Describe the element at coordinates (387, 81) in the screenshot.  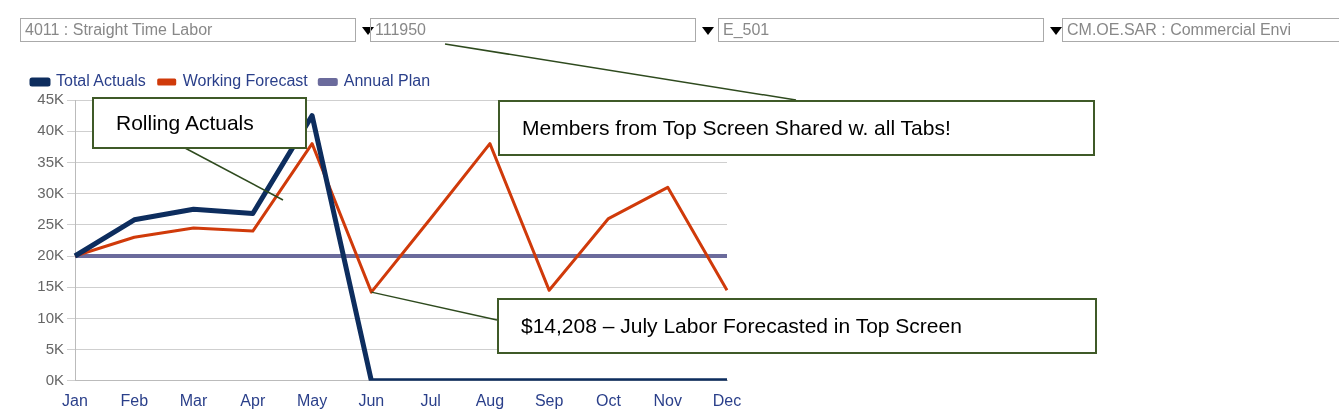
I see `legend-label: Annual Plan` at that location.